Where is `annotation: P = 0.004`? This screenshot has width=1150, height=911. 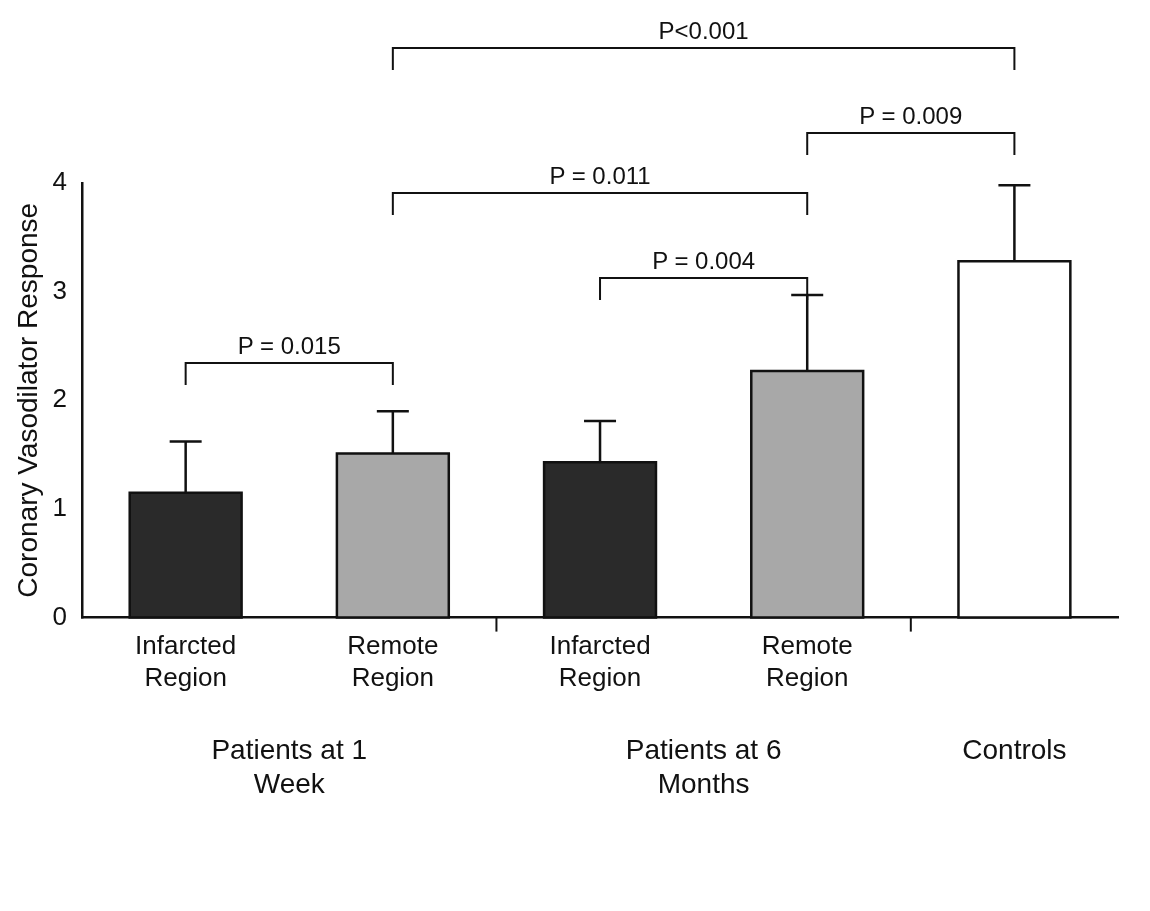
annotation: P = 0.004 is located at coordinates (704, 260).